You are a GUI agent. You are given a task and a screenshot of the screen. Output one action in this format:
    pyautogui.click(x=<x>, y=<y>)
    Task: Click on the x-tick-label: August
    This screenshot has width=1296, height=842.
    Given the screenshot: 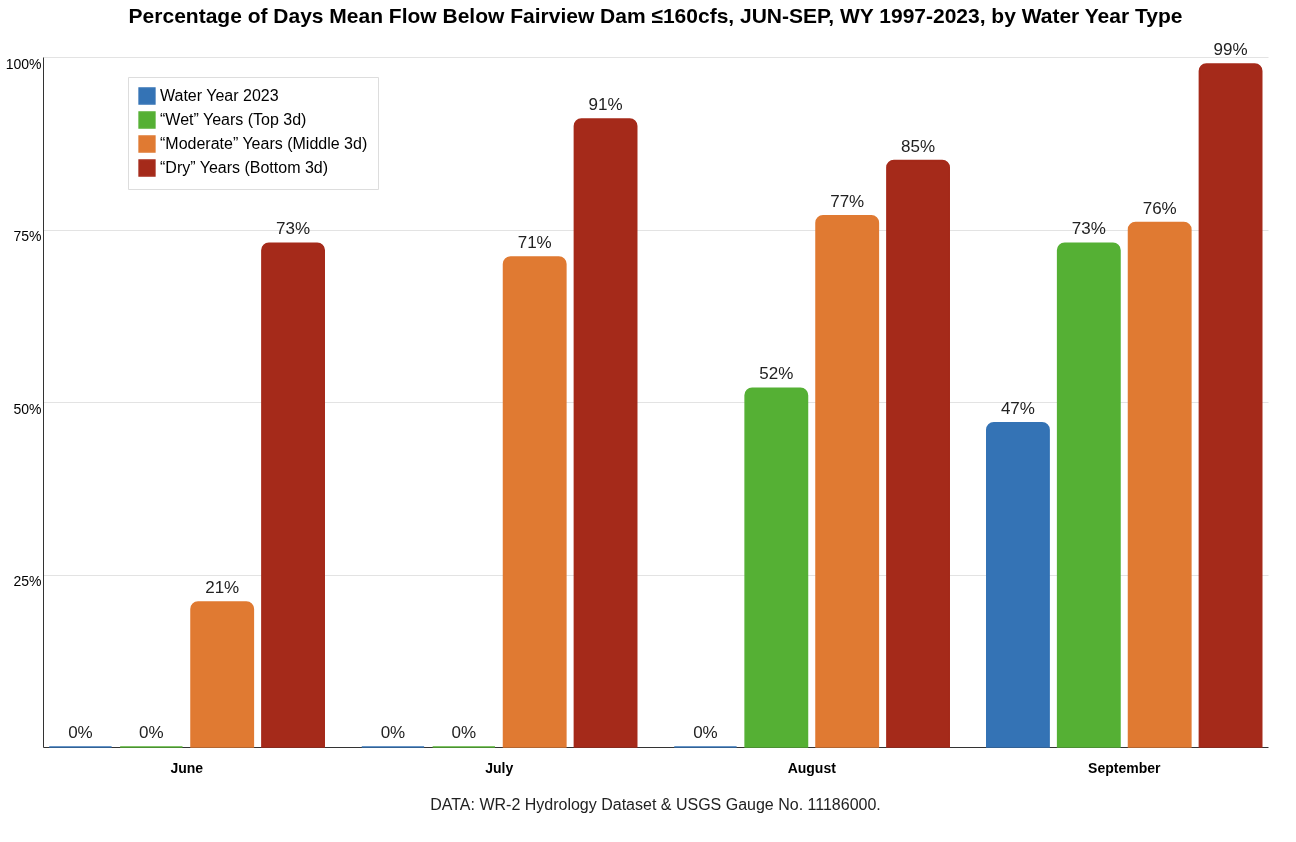 What is the action you would take?
    pyautogui.click(x=812, y=767)
    